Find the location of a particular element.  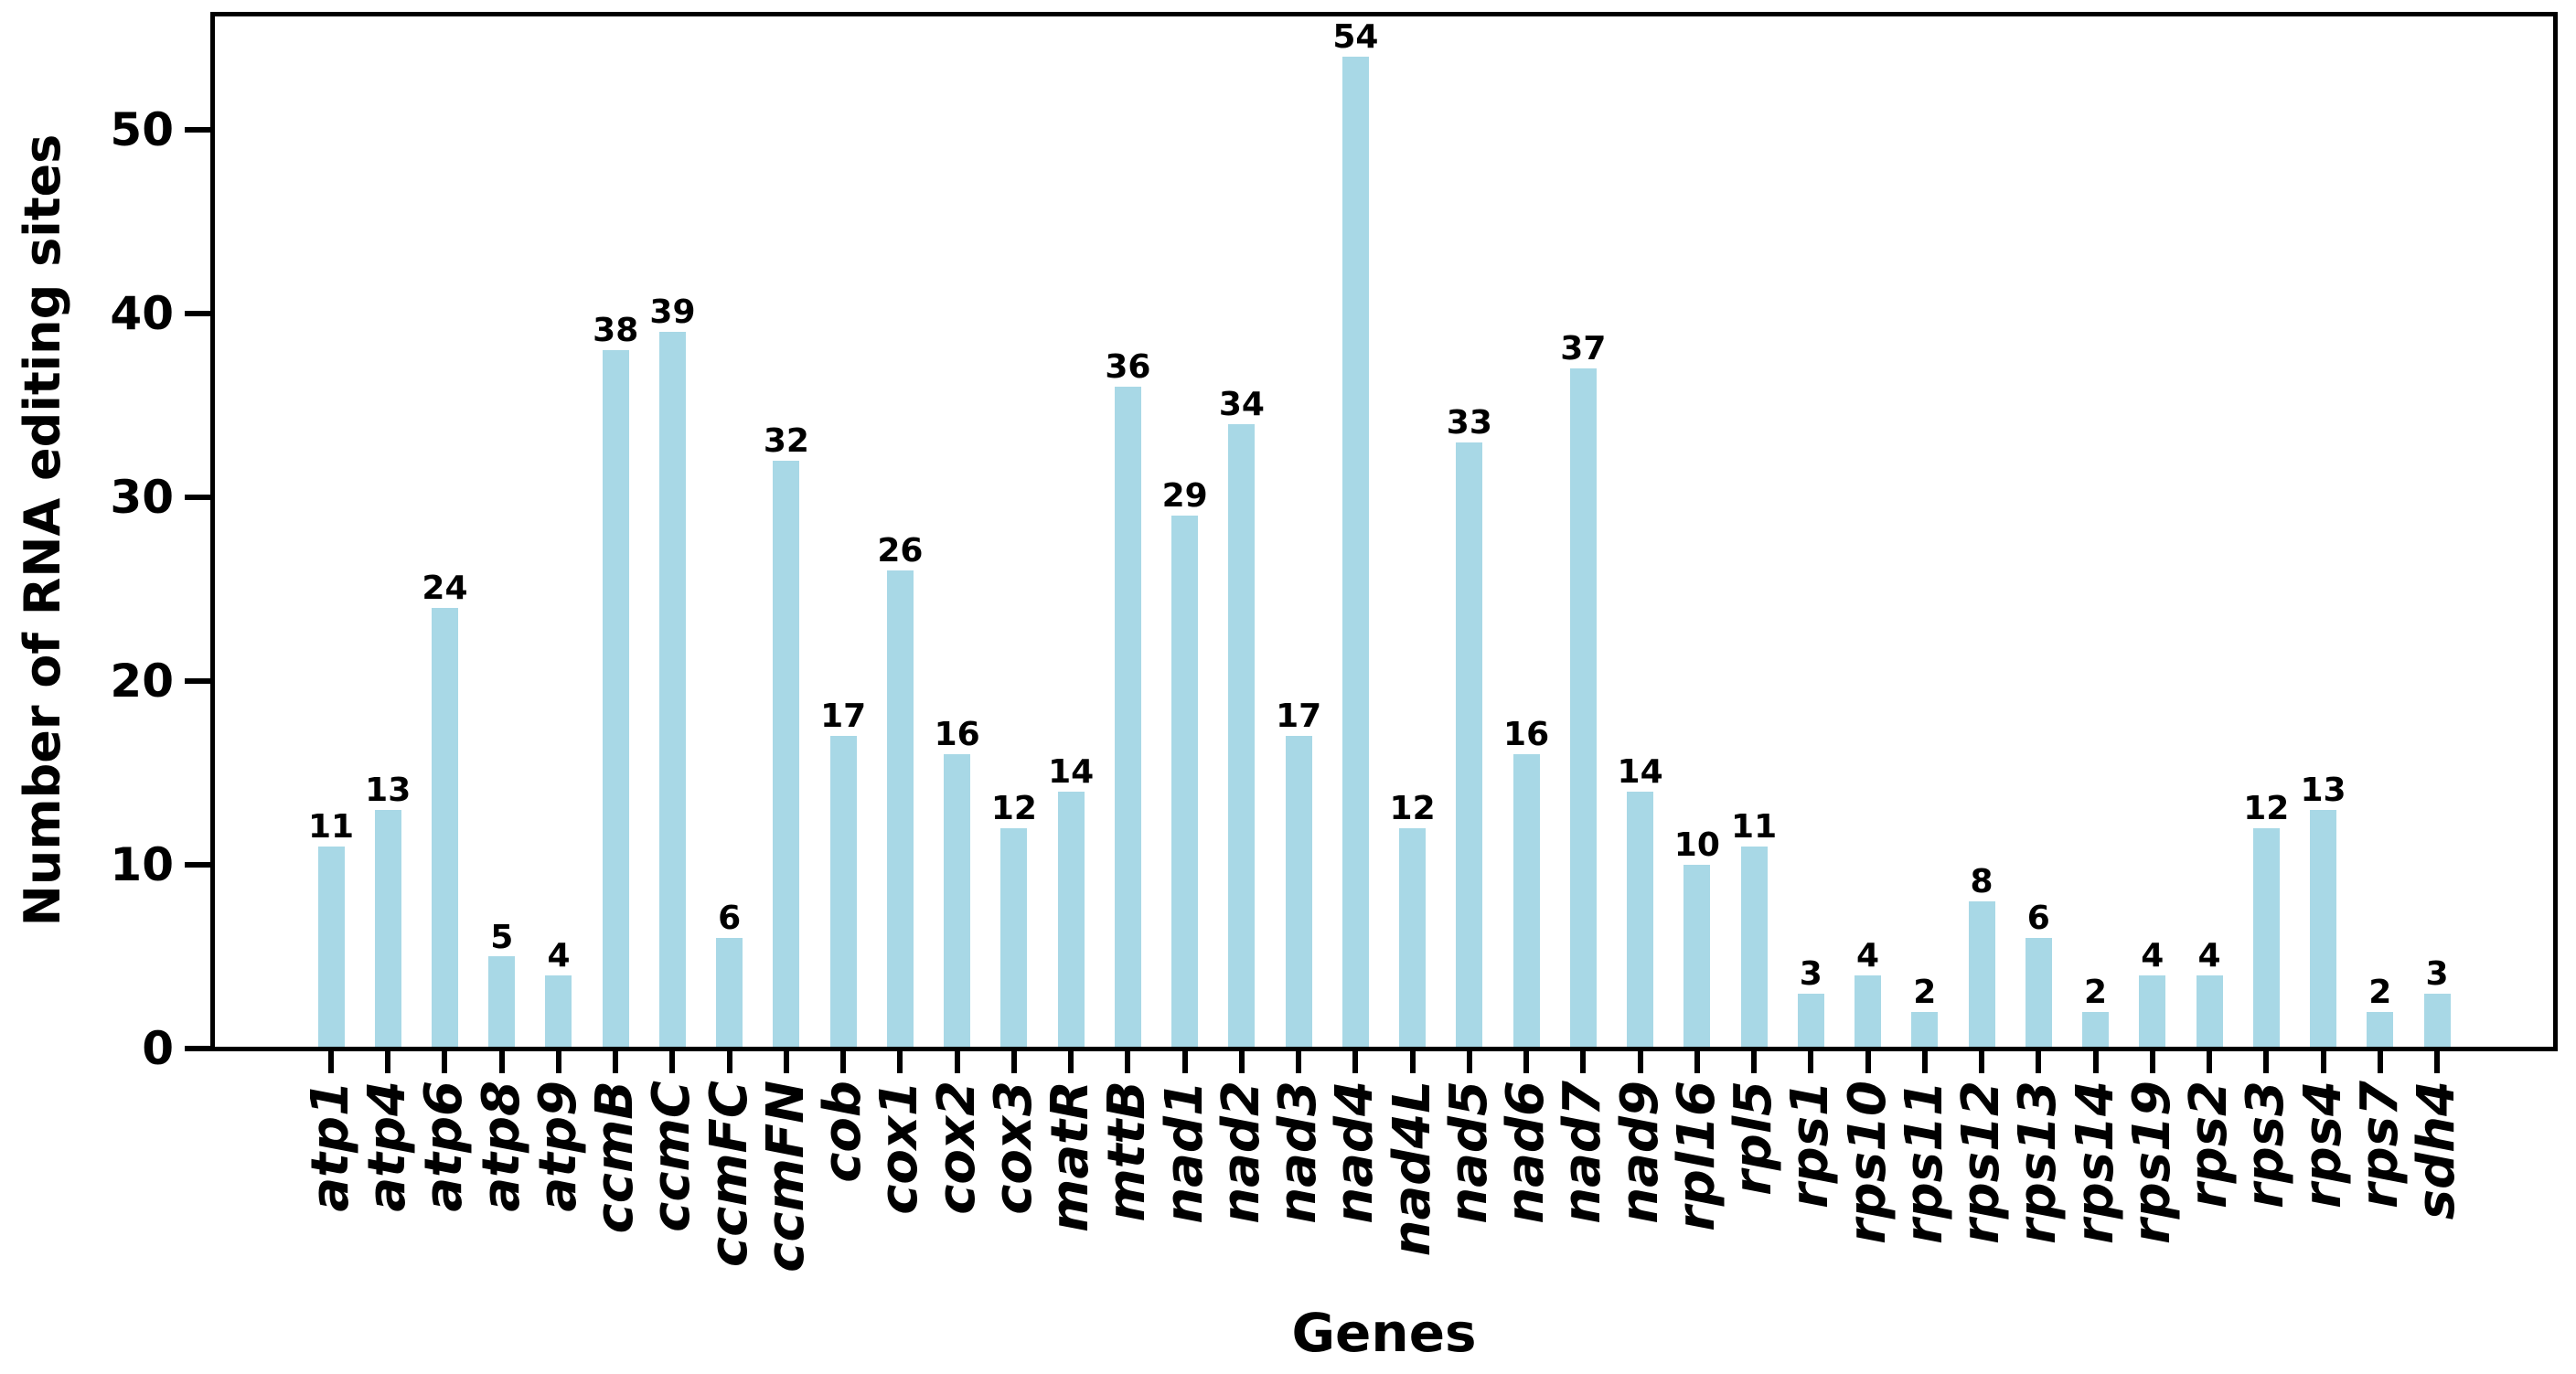

x-axis-tick-label: rpl16 is located at coordinates (1696, 1156).